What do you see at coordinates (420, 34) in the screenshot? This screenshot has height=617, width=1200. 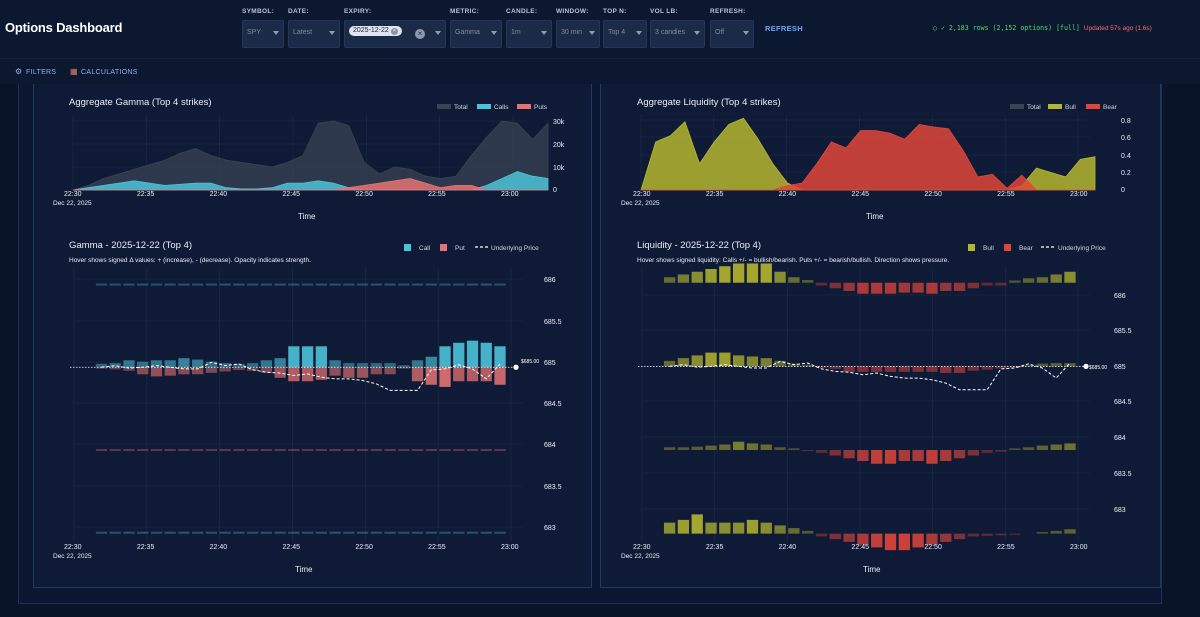 I see `clear-icon: ×` at bounding box center [420, 34].